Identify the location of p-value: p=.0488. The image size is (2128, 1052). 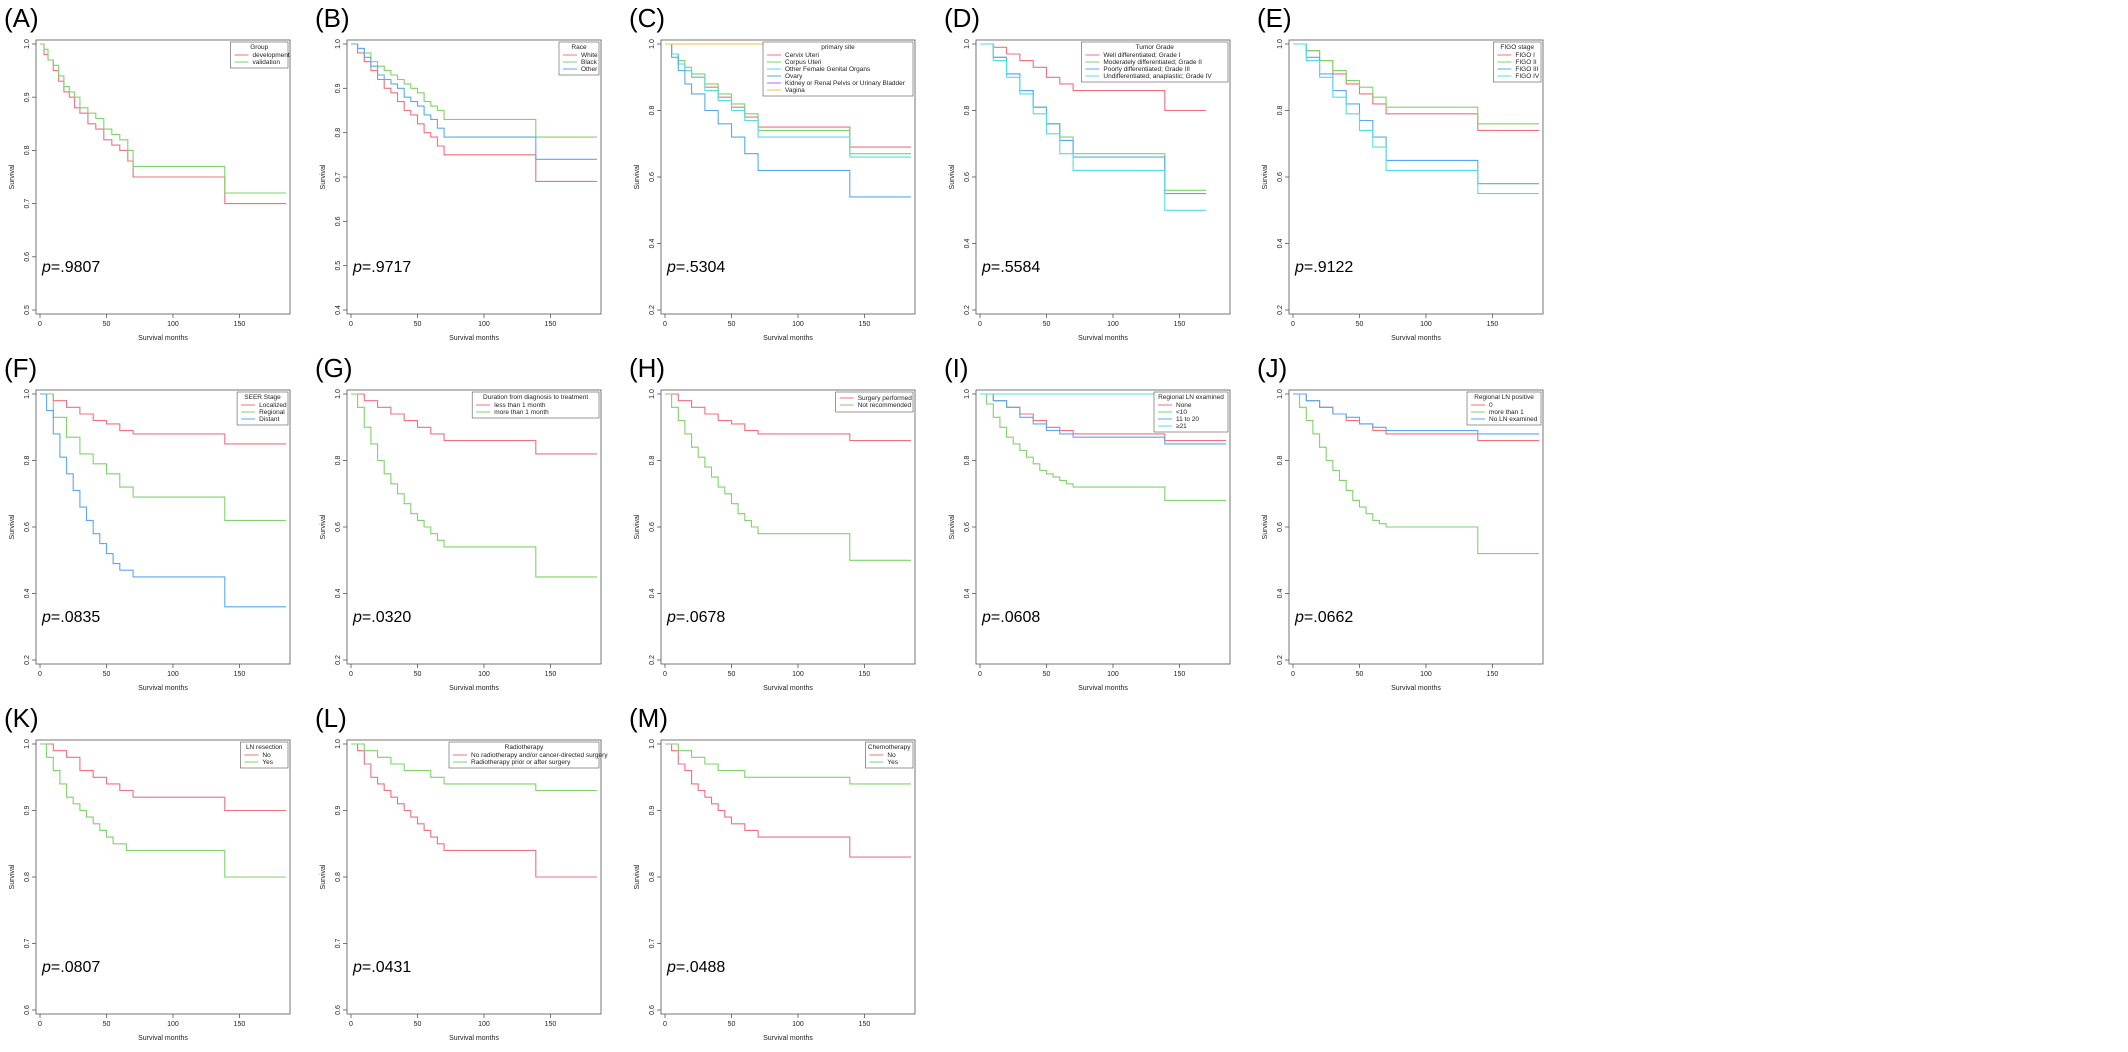
(695, 967).